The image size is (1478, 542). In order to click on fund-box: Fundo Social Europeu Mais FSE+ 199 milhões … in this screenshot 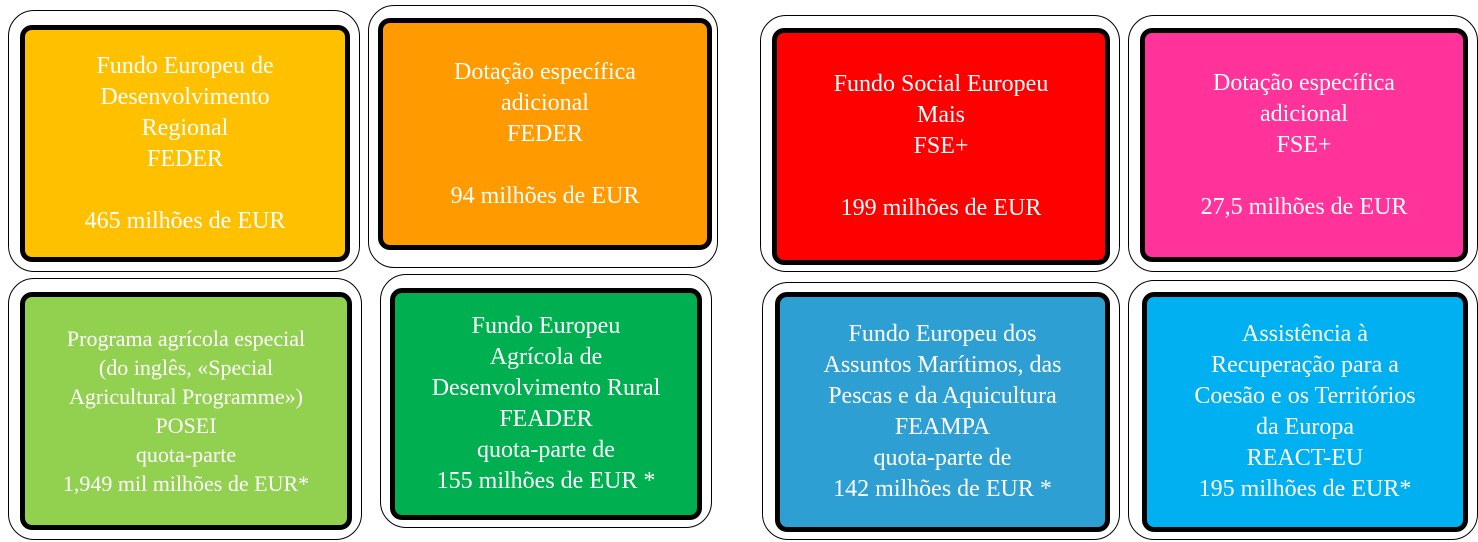, I will do `click(941, 146)`.